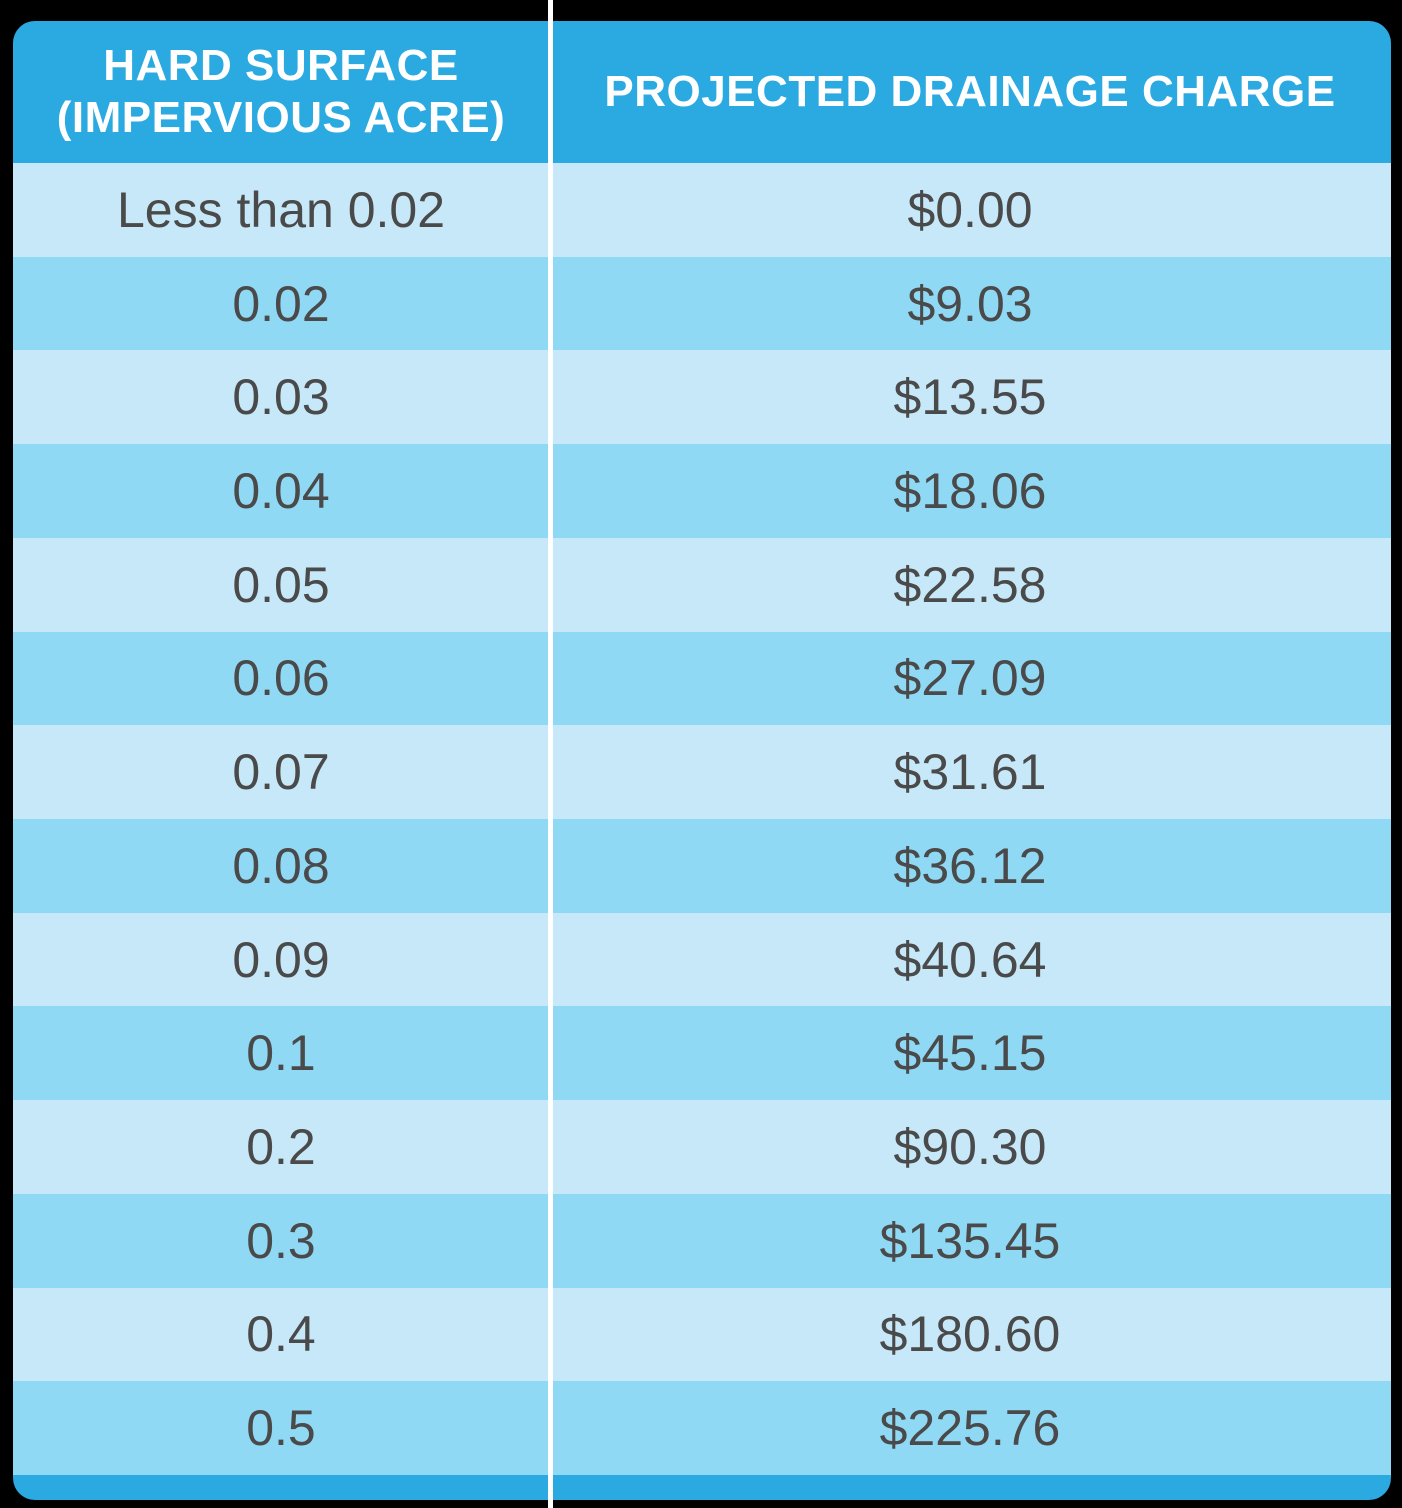 The height and width of the screenshot is (1508, 1402). Describe the element at coordinates (970, 491) in the screenshot. I see `charge-cell: $18.06` at that location.